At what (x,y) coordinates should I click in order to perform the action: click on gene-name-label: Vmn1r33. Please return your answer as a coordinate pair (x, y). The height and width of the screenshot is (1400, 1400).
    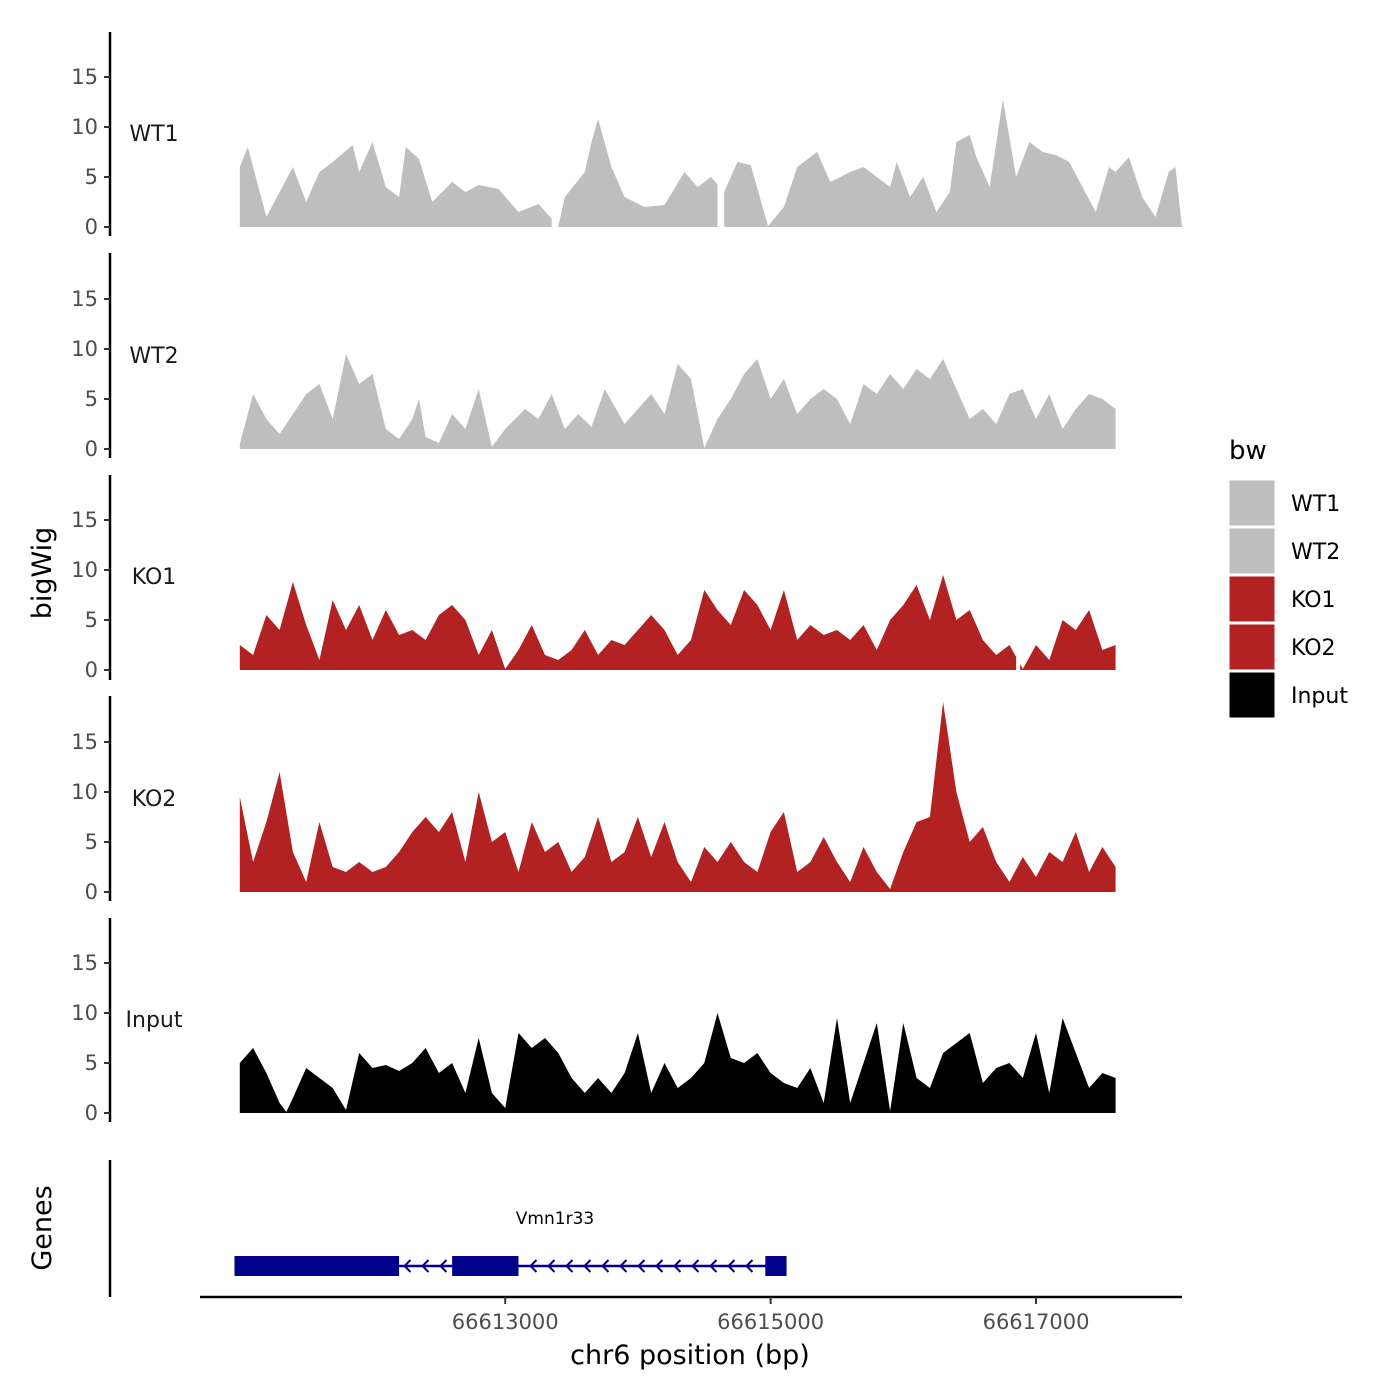
    Looking at the image, I should click on (555, 1219).